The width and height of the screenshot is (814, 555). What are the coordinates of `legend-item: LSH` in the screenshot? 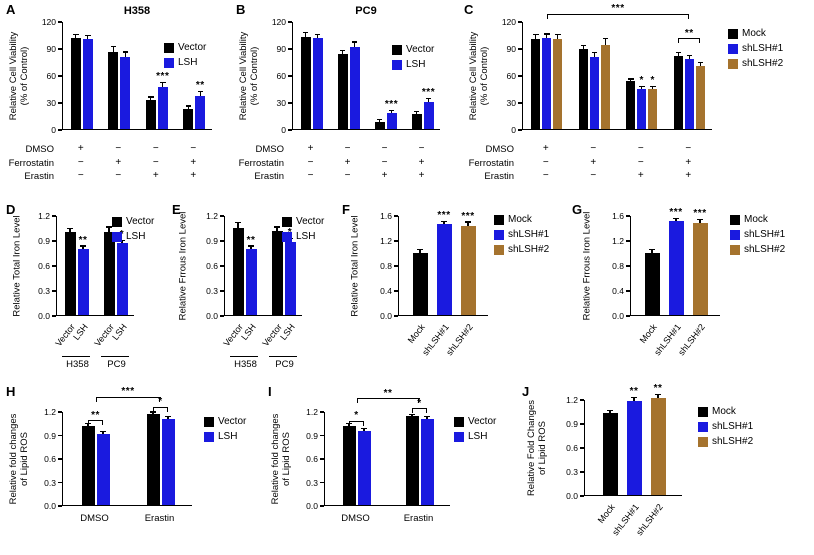 It's located at (413, 64).